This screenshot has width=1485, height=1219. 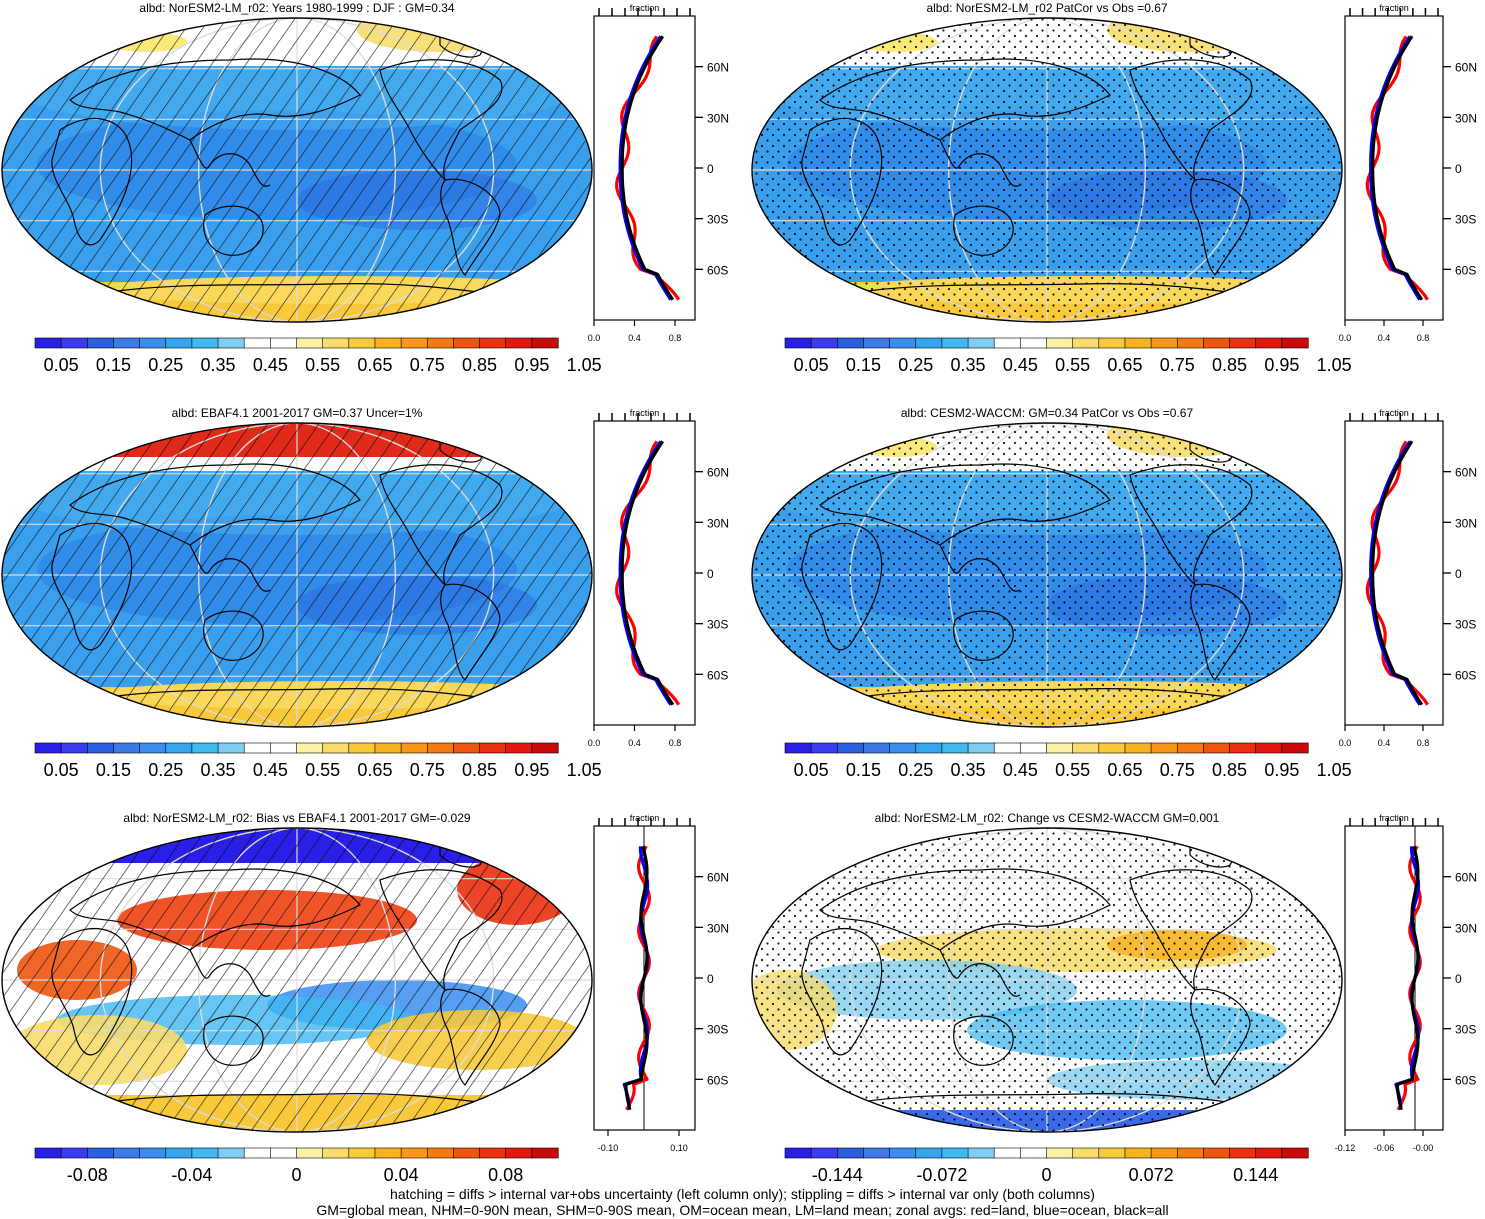 I want to click on zonal-series-line, so click(x=1397, y=168).